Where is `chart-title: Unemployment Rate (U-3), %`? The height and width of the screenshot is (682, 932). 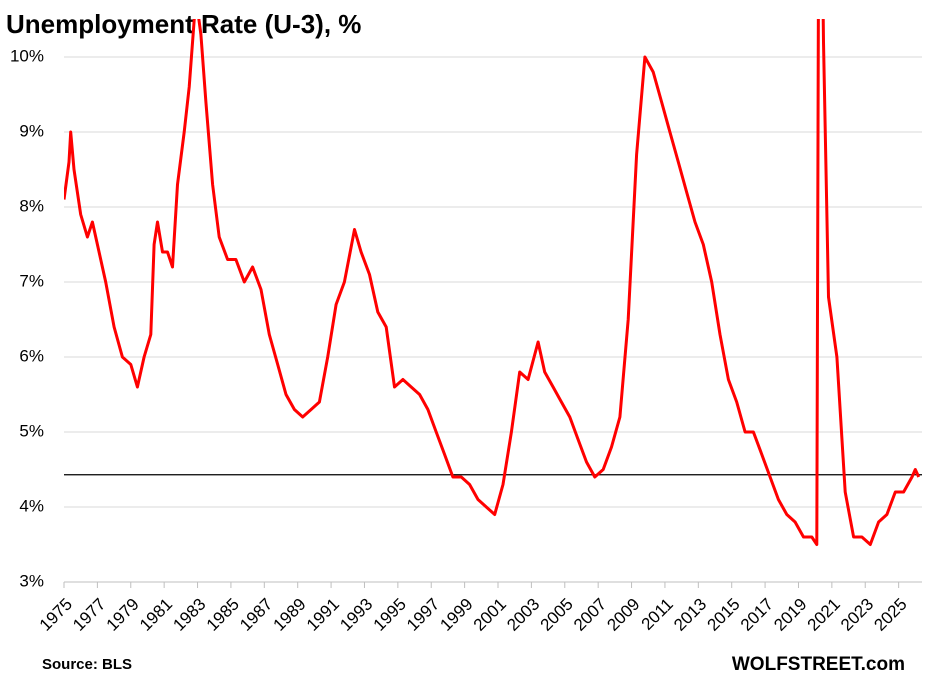
chart-title: Unemployment Rate (U-3), % is located at coordinates (183, 24).